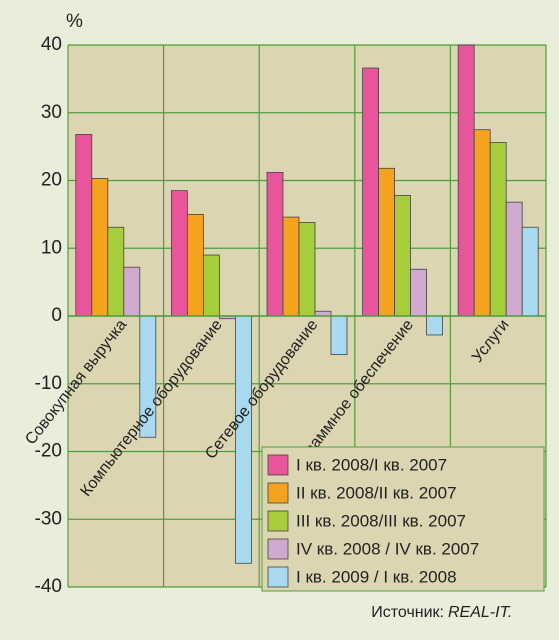 This screenshot has height=640, width=559. I want to click on legend-label: I кв. 2008/I кв. 2007, so click(371, 464).